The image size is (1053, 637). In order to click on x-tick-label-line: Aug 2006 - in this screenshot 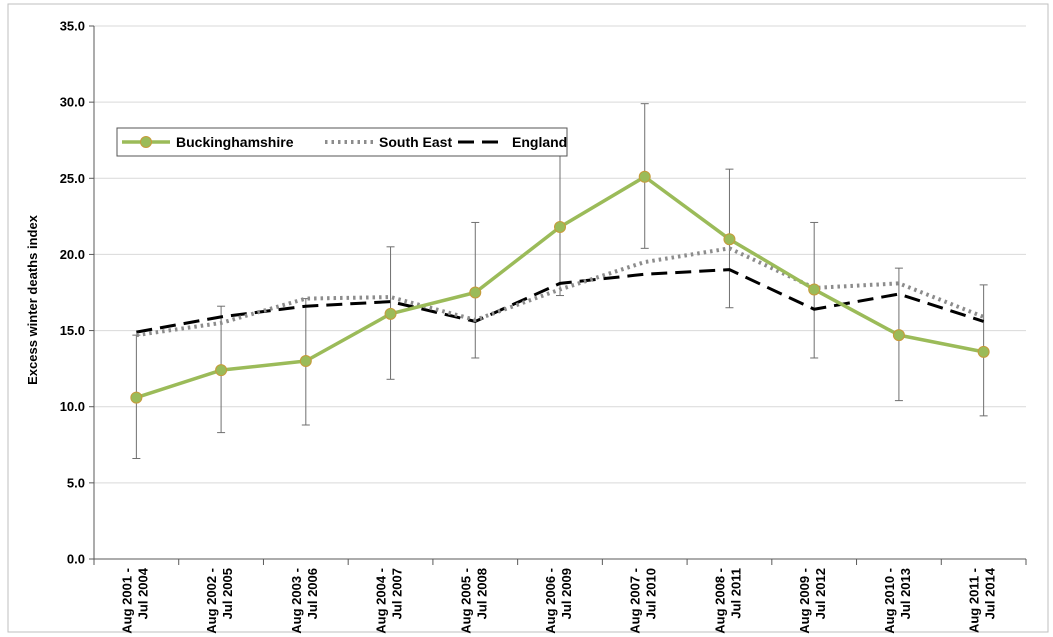, I will do `click(550, 601)`.